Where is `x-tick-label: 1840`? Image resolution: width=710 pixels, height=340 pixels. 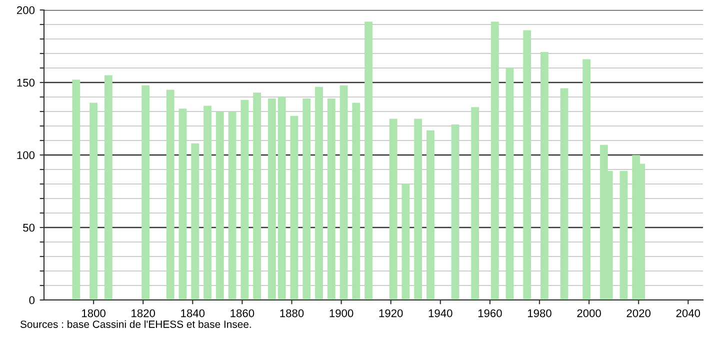 x-tick-label: 1840 is located at coordinates (193, 313).